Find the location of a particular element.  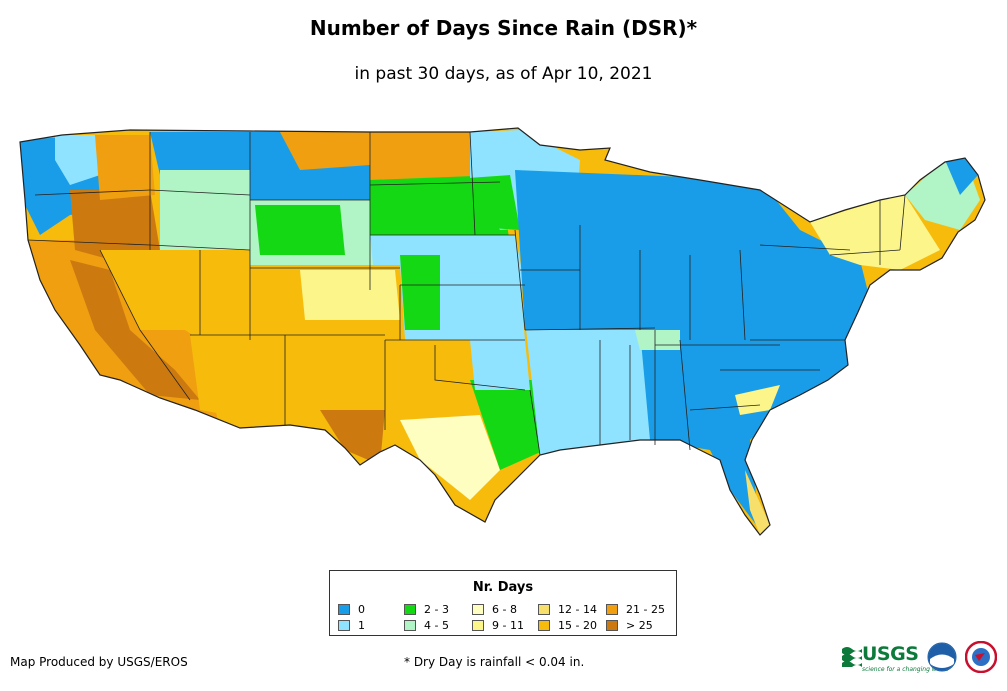

florida-south is located at coordinates (757, 502).